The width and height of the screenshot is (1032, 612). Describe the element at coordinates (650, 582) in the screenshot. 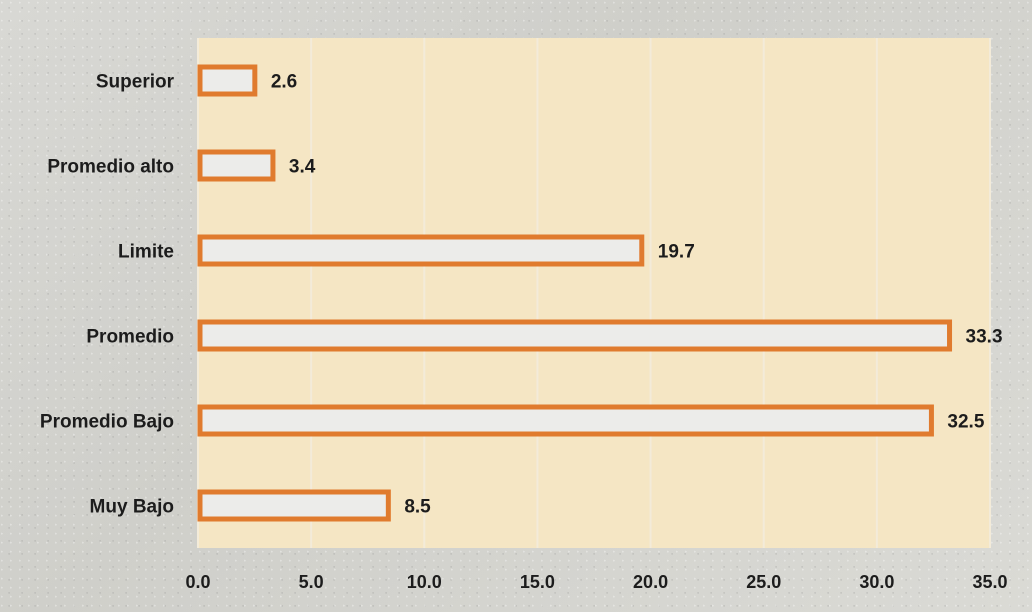

I see `x-tick-label: 20.0` at that location.